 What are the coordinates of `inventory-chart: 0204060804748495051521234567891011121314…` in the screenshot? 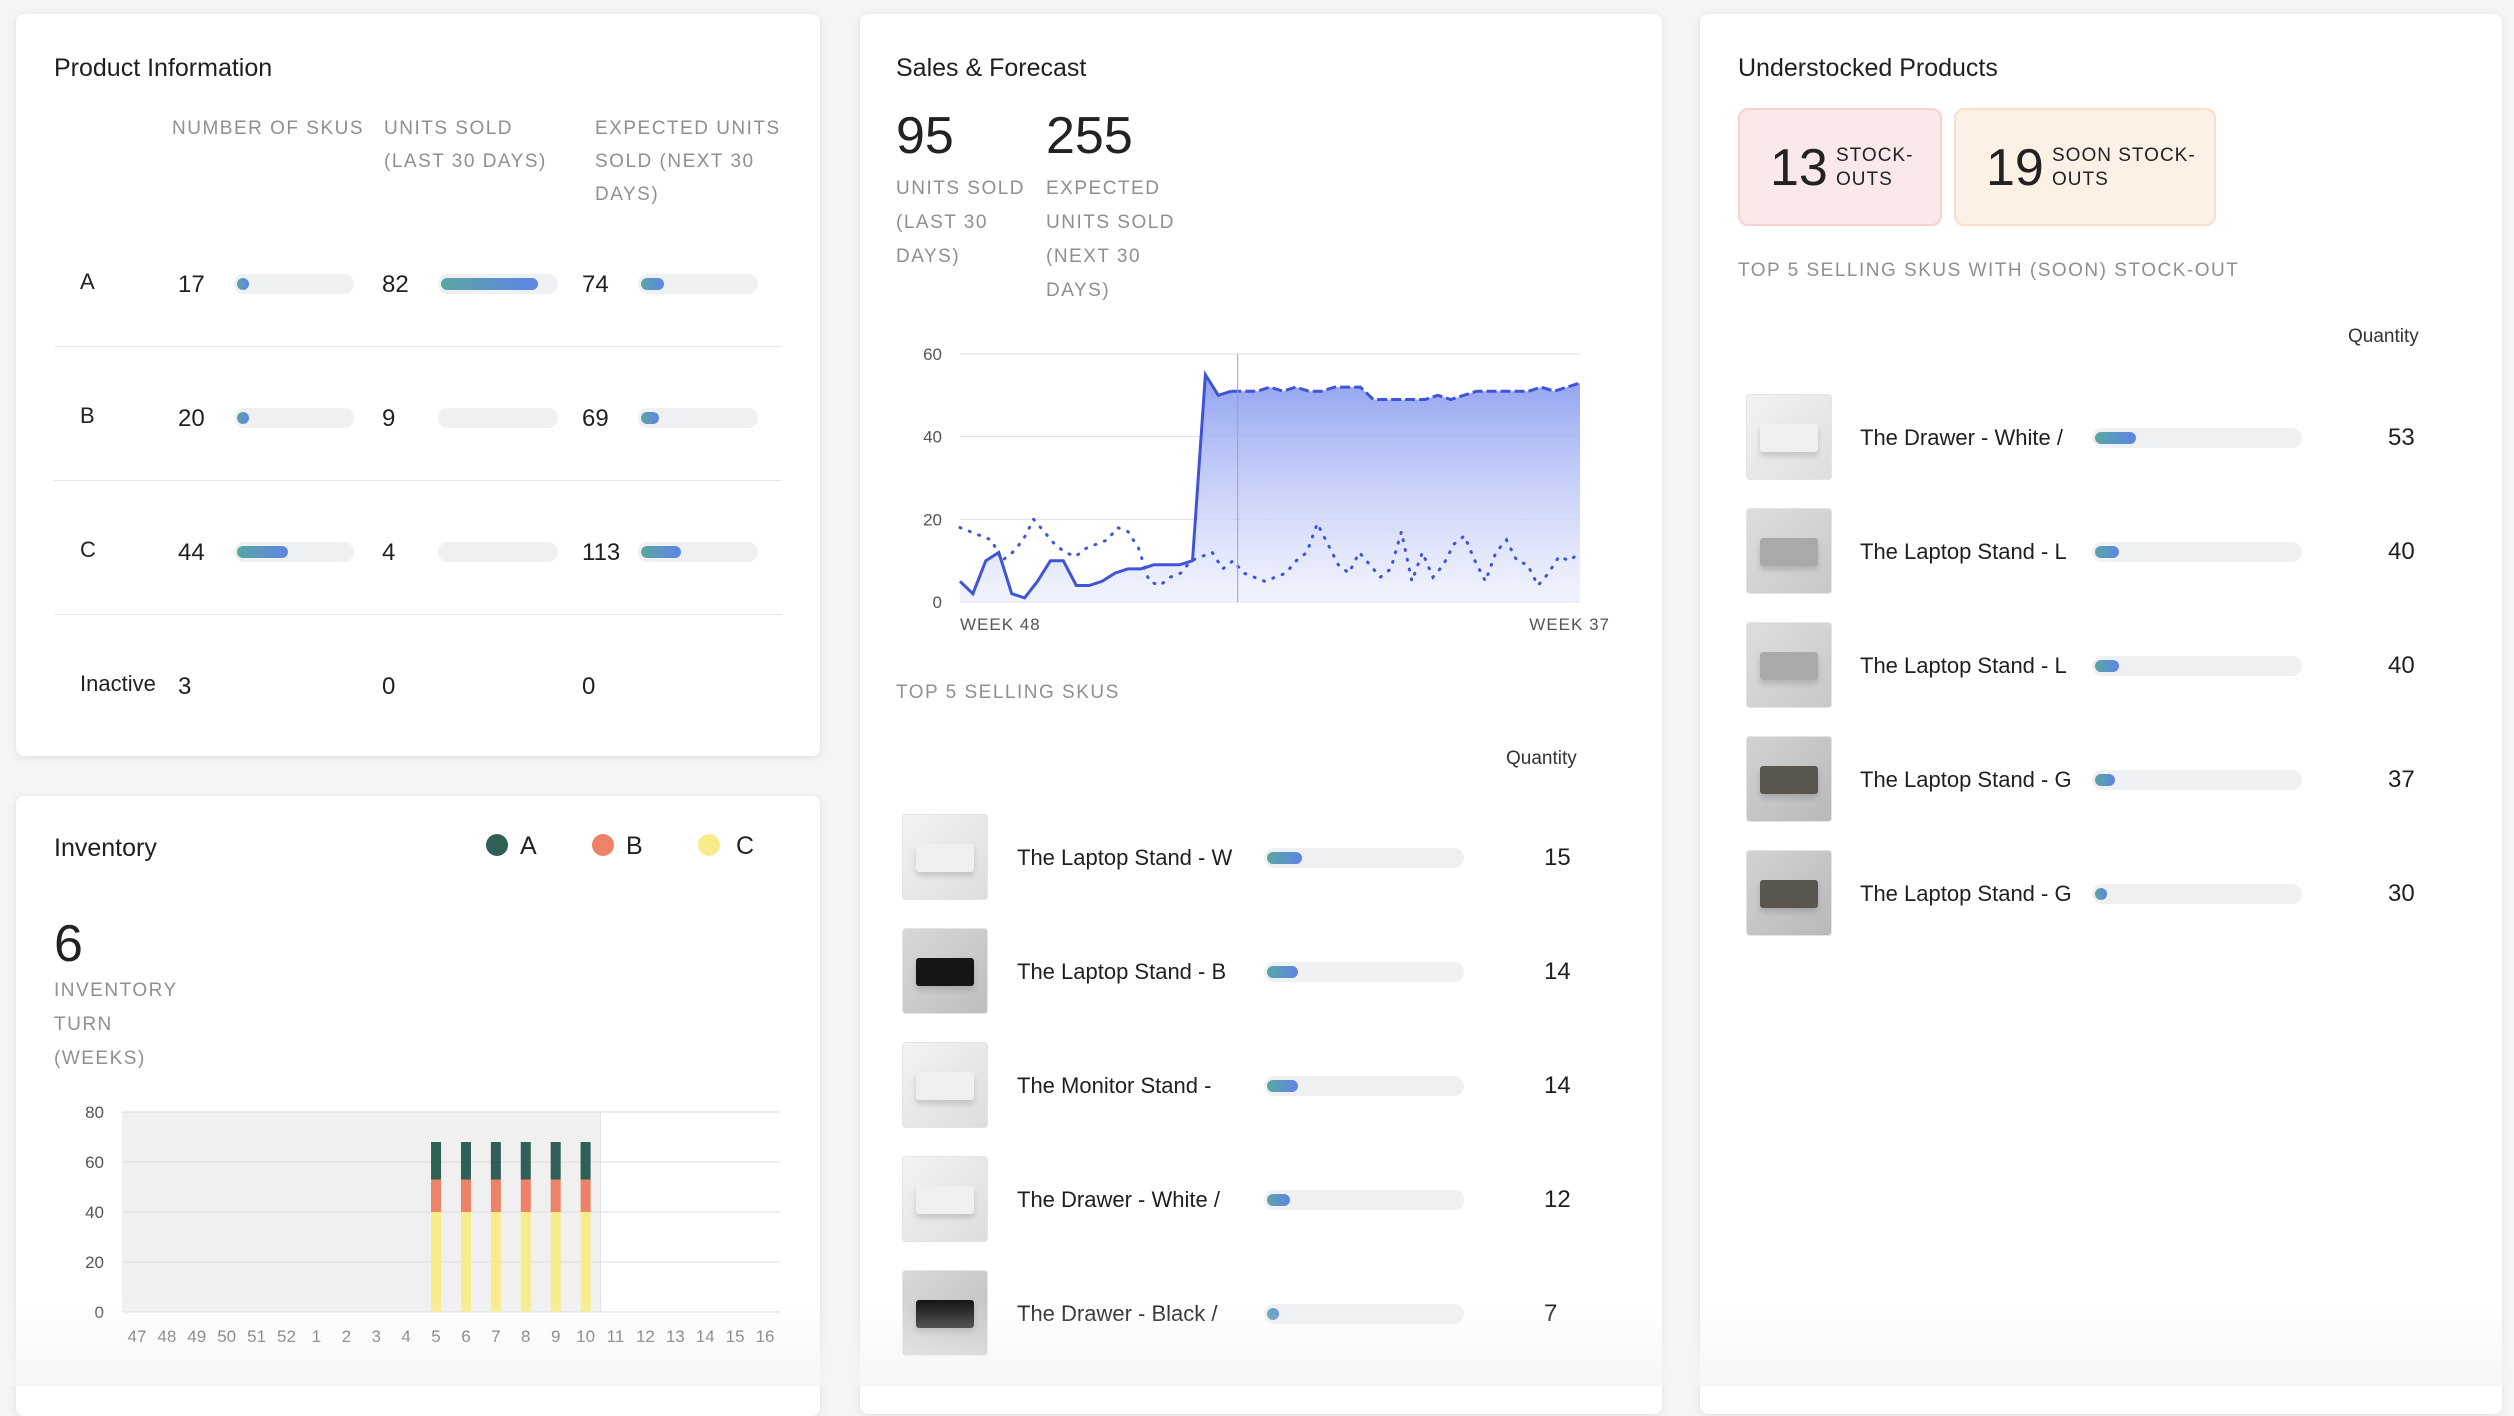 It's located at (432, 1224).